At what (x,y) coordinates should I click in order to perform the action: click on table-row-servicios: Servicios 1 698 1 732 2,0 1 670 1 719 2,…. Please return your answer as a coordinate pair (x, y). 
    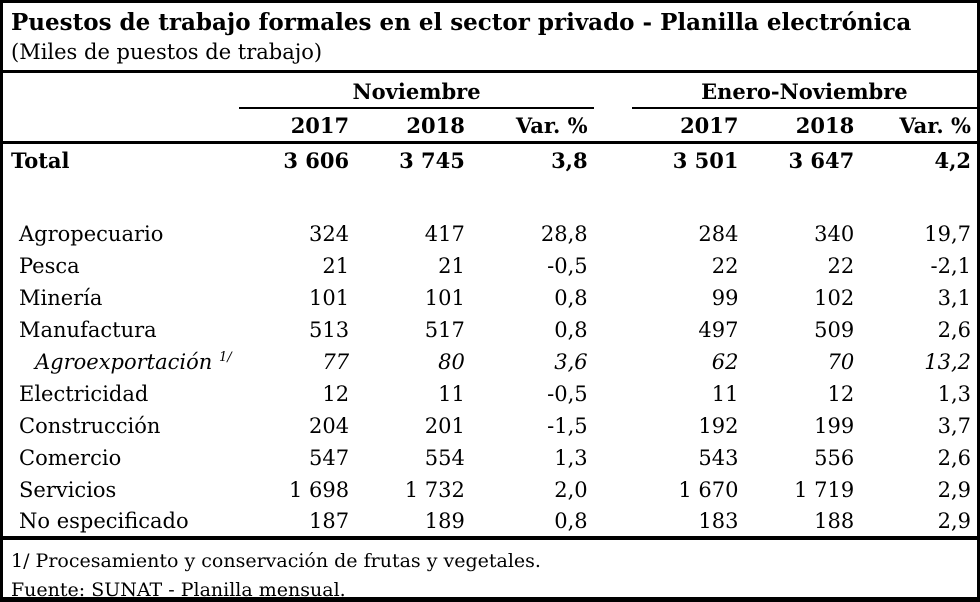
    Looking at the image, I should click on (490, 490).